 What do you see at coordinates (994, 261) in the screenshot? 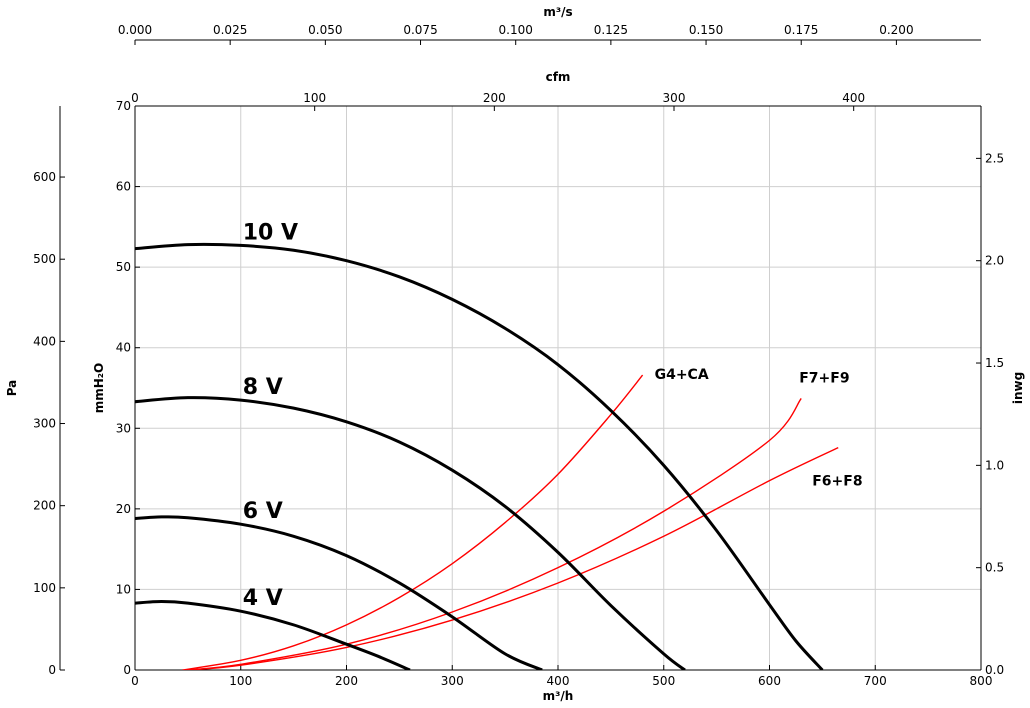
I see `inwg-tick-label: 2.0` at bounding box center [994, 261].